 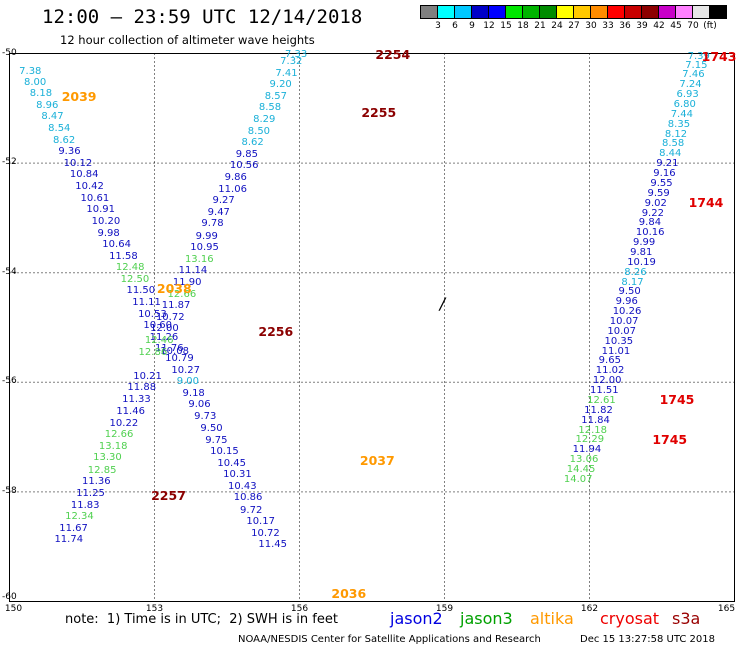 I want to click on wave-height-obs: 10.61, so click(x=95, y=198).